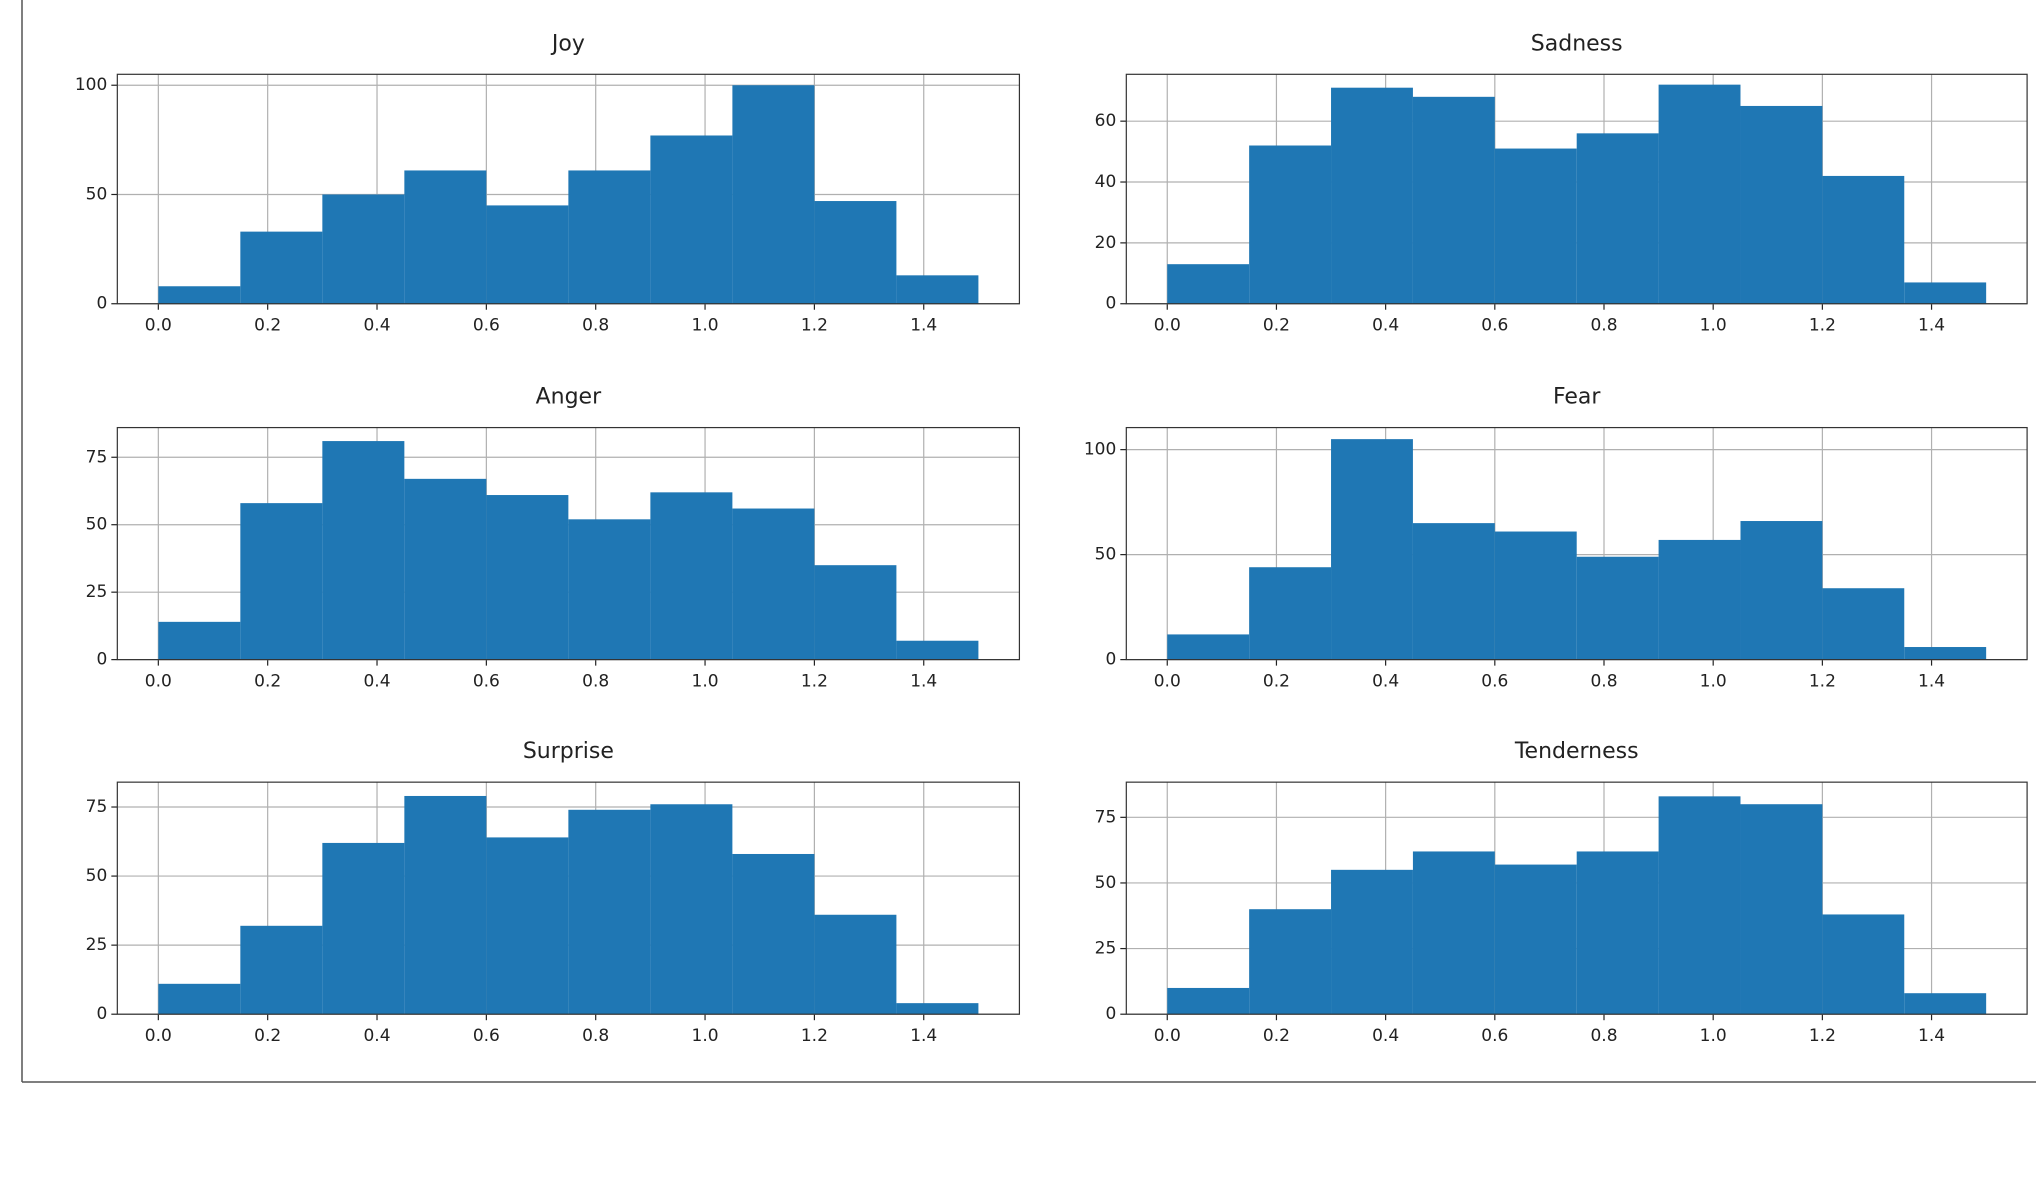 Image resolution: width=2044 pixels, height=1184 pixels. Describe the element at coordinates (567, 43) in the screenshot. I see `subplot-title: Joy` at that location.